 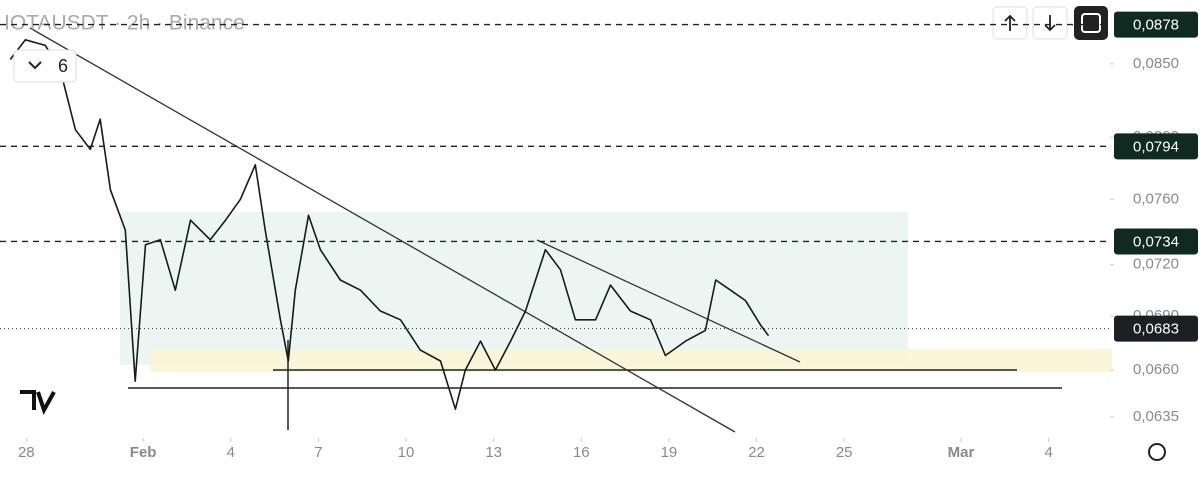 I want to click on up-icon, so click(x=1010, y=22).